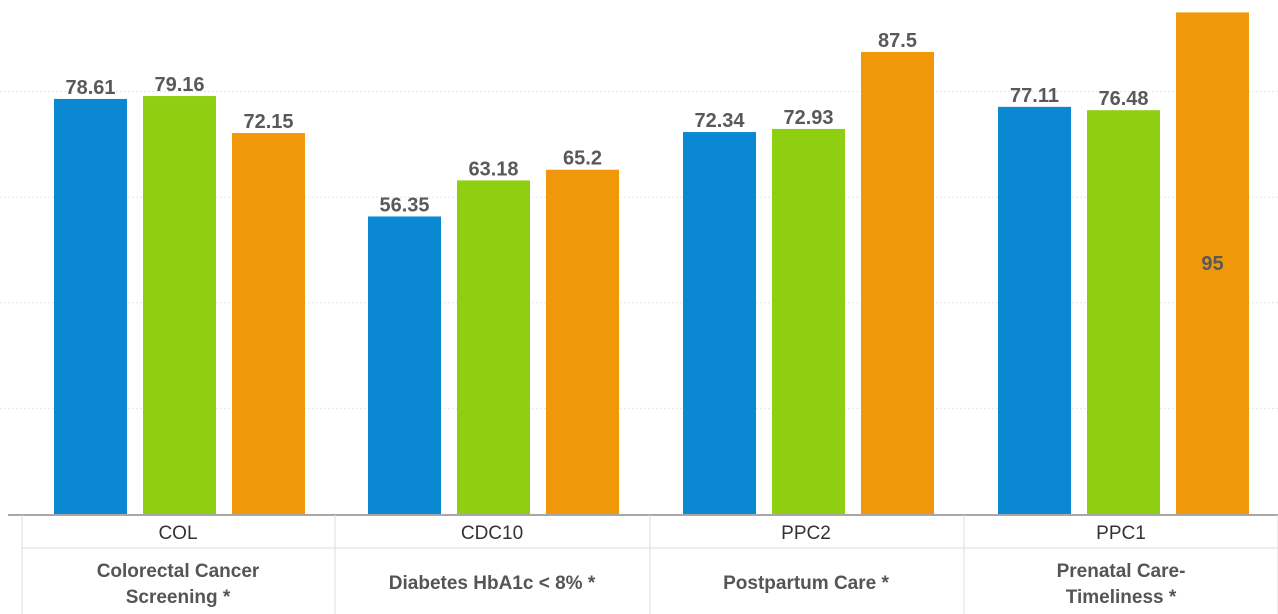  What do you see at coordinates (178, 597) in the screenshot?
I see `category-description: Screening *` at bounding box center [178, 597].